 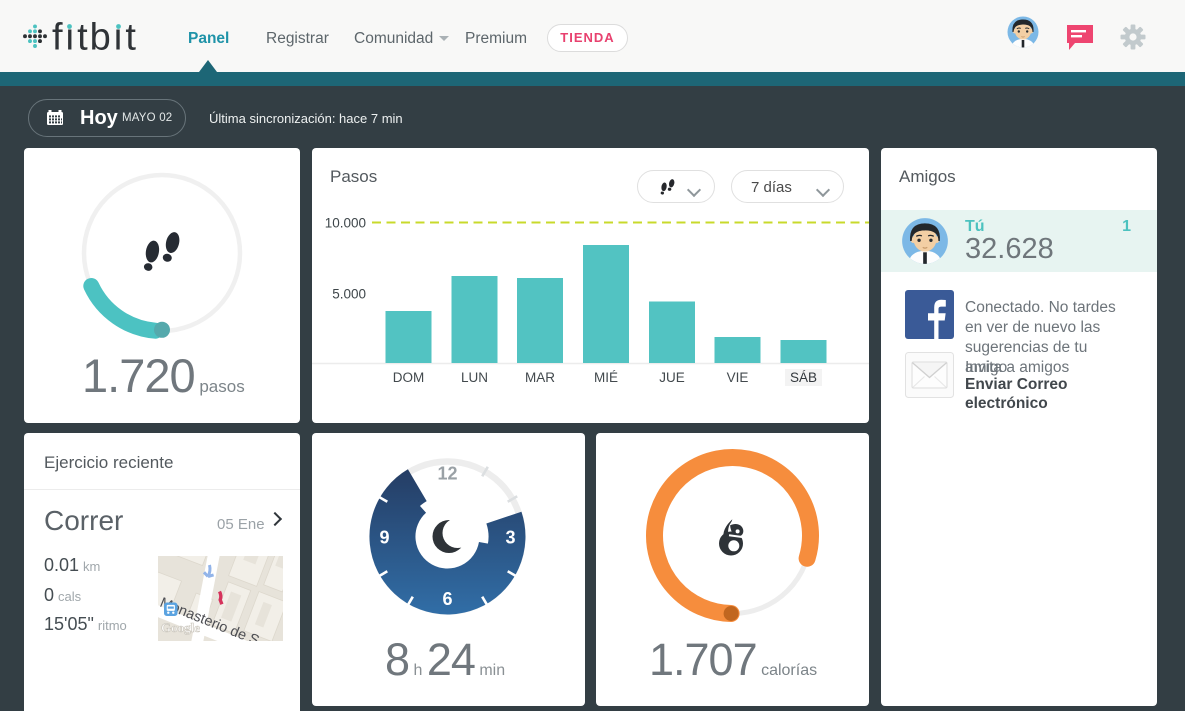 I want to click on svg-text: fıtbıt, so click(x=95, y=38).